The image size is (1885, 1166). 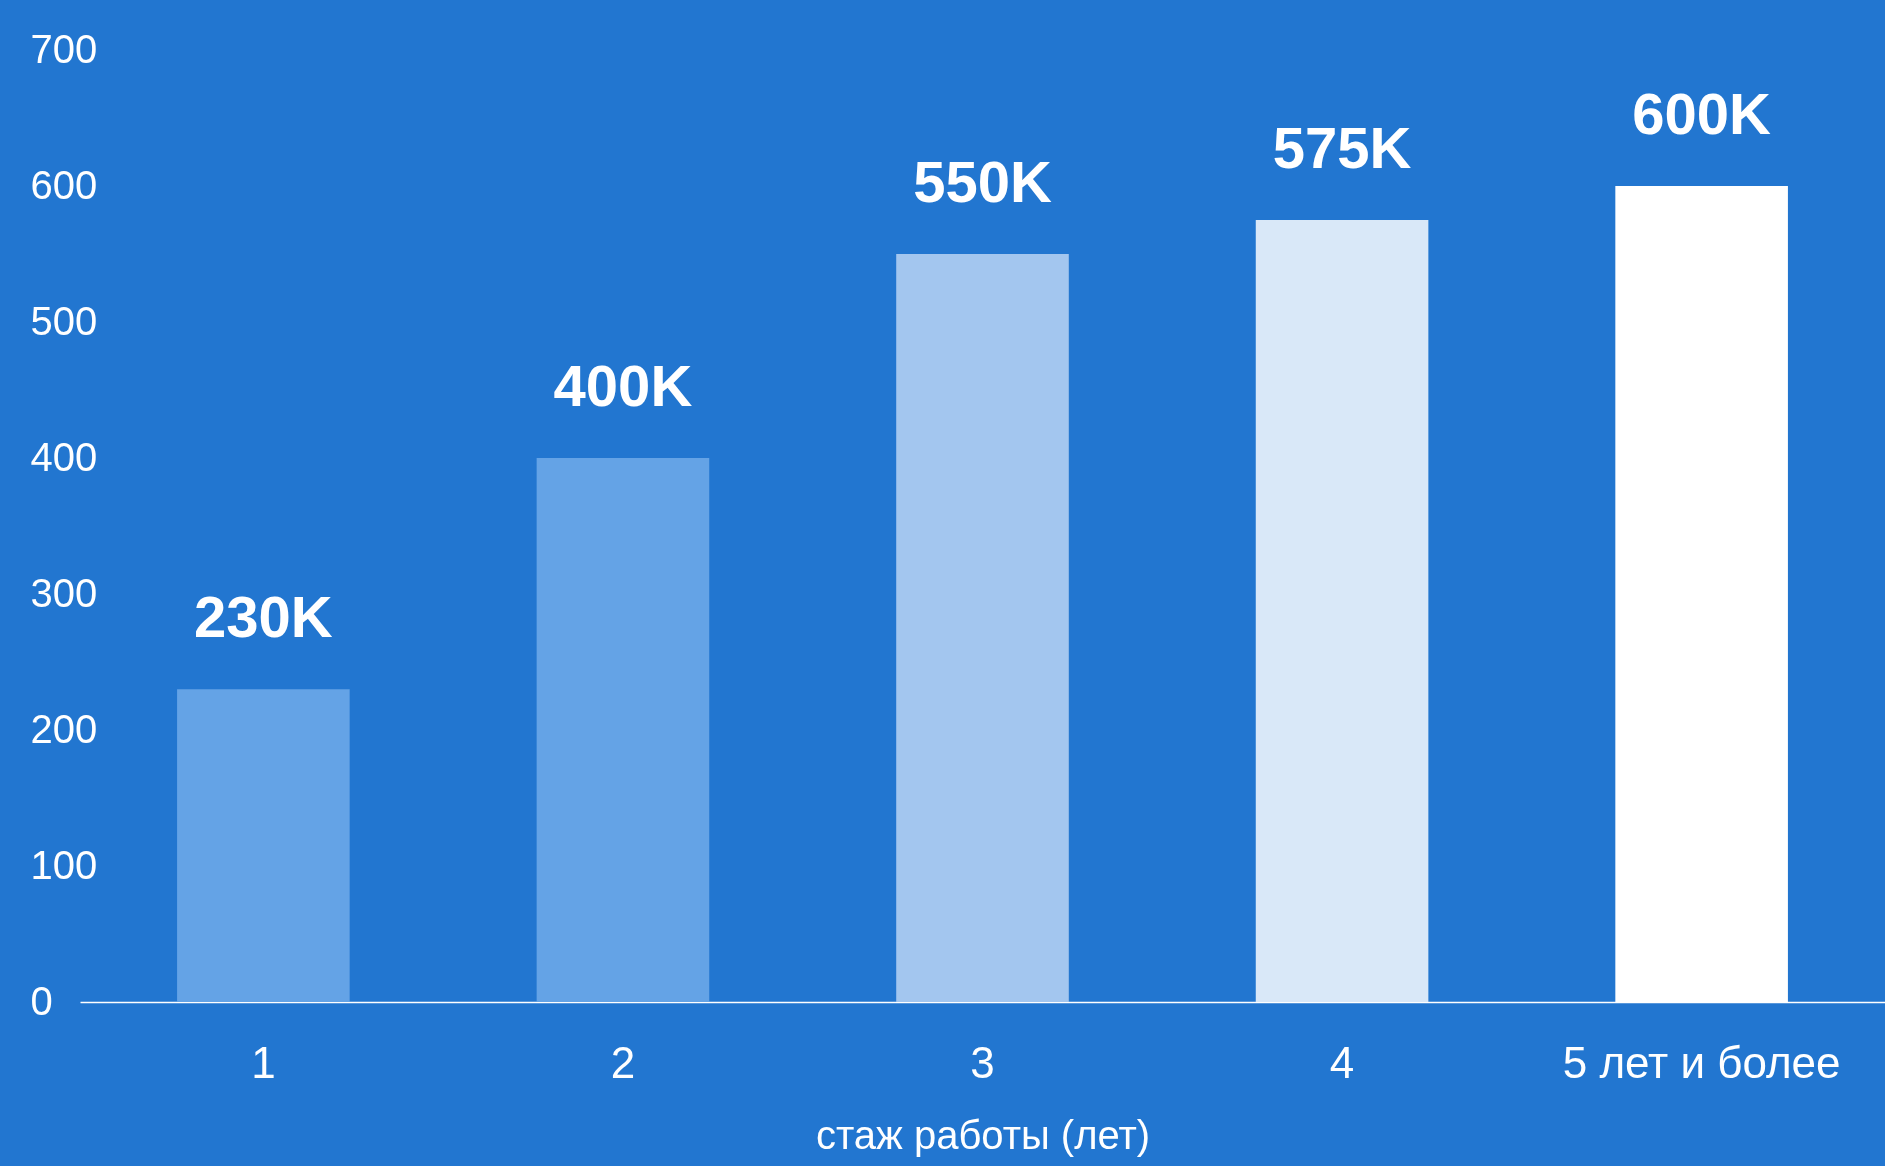 I want to click on y-tick-label: 700, so click(x=64, y=48).